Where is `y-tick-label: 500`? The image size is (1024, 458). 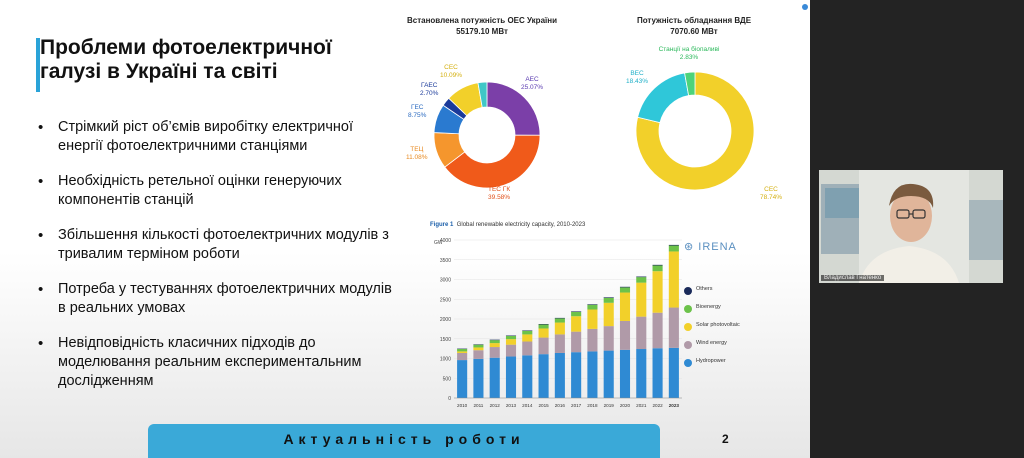 y-tick-label: 500 is located at coordinates (447, 379).